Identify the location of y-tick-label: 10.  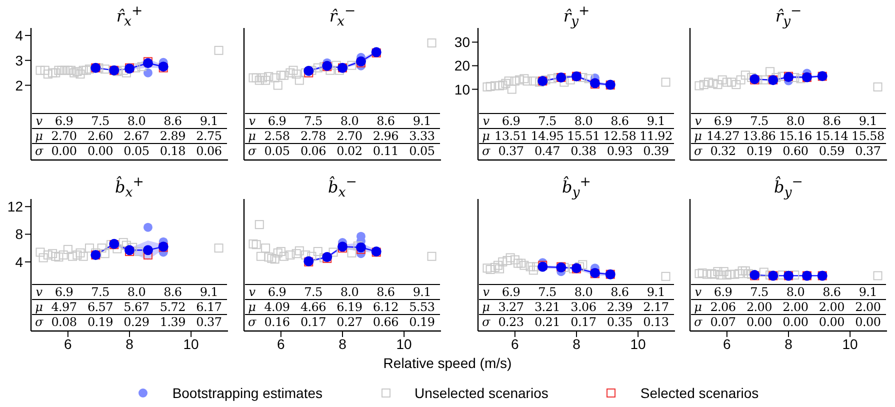
(462, 89).